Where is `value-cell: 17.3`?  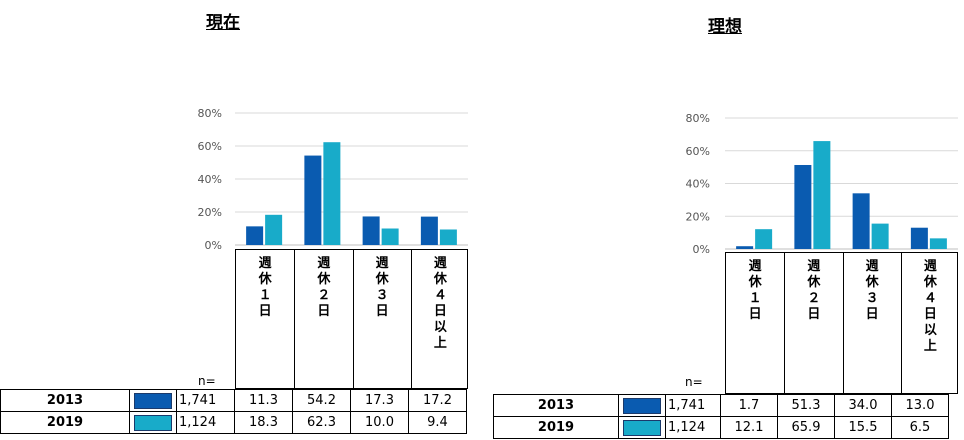
value-cell: 17.3 is located at coordinates (379, 400).